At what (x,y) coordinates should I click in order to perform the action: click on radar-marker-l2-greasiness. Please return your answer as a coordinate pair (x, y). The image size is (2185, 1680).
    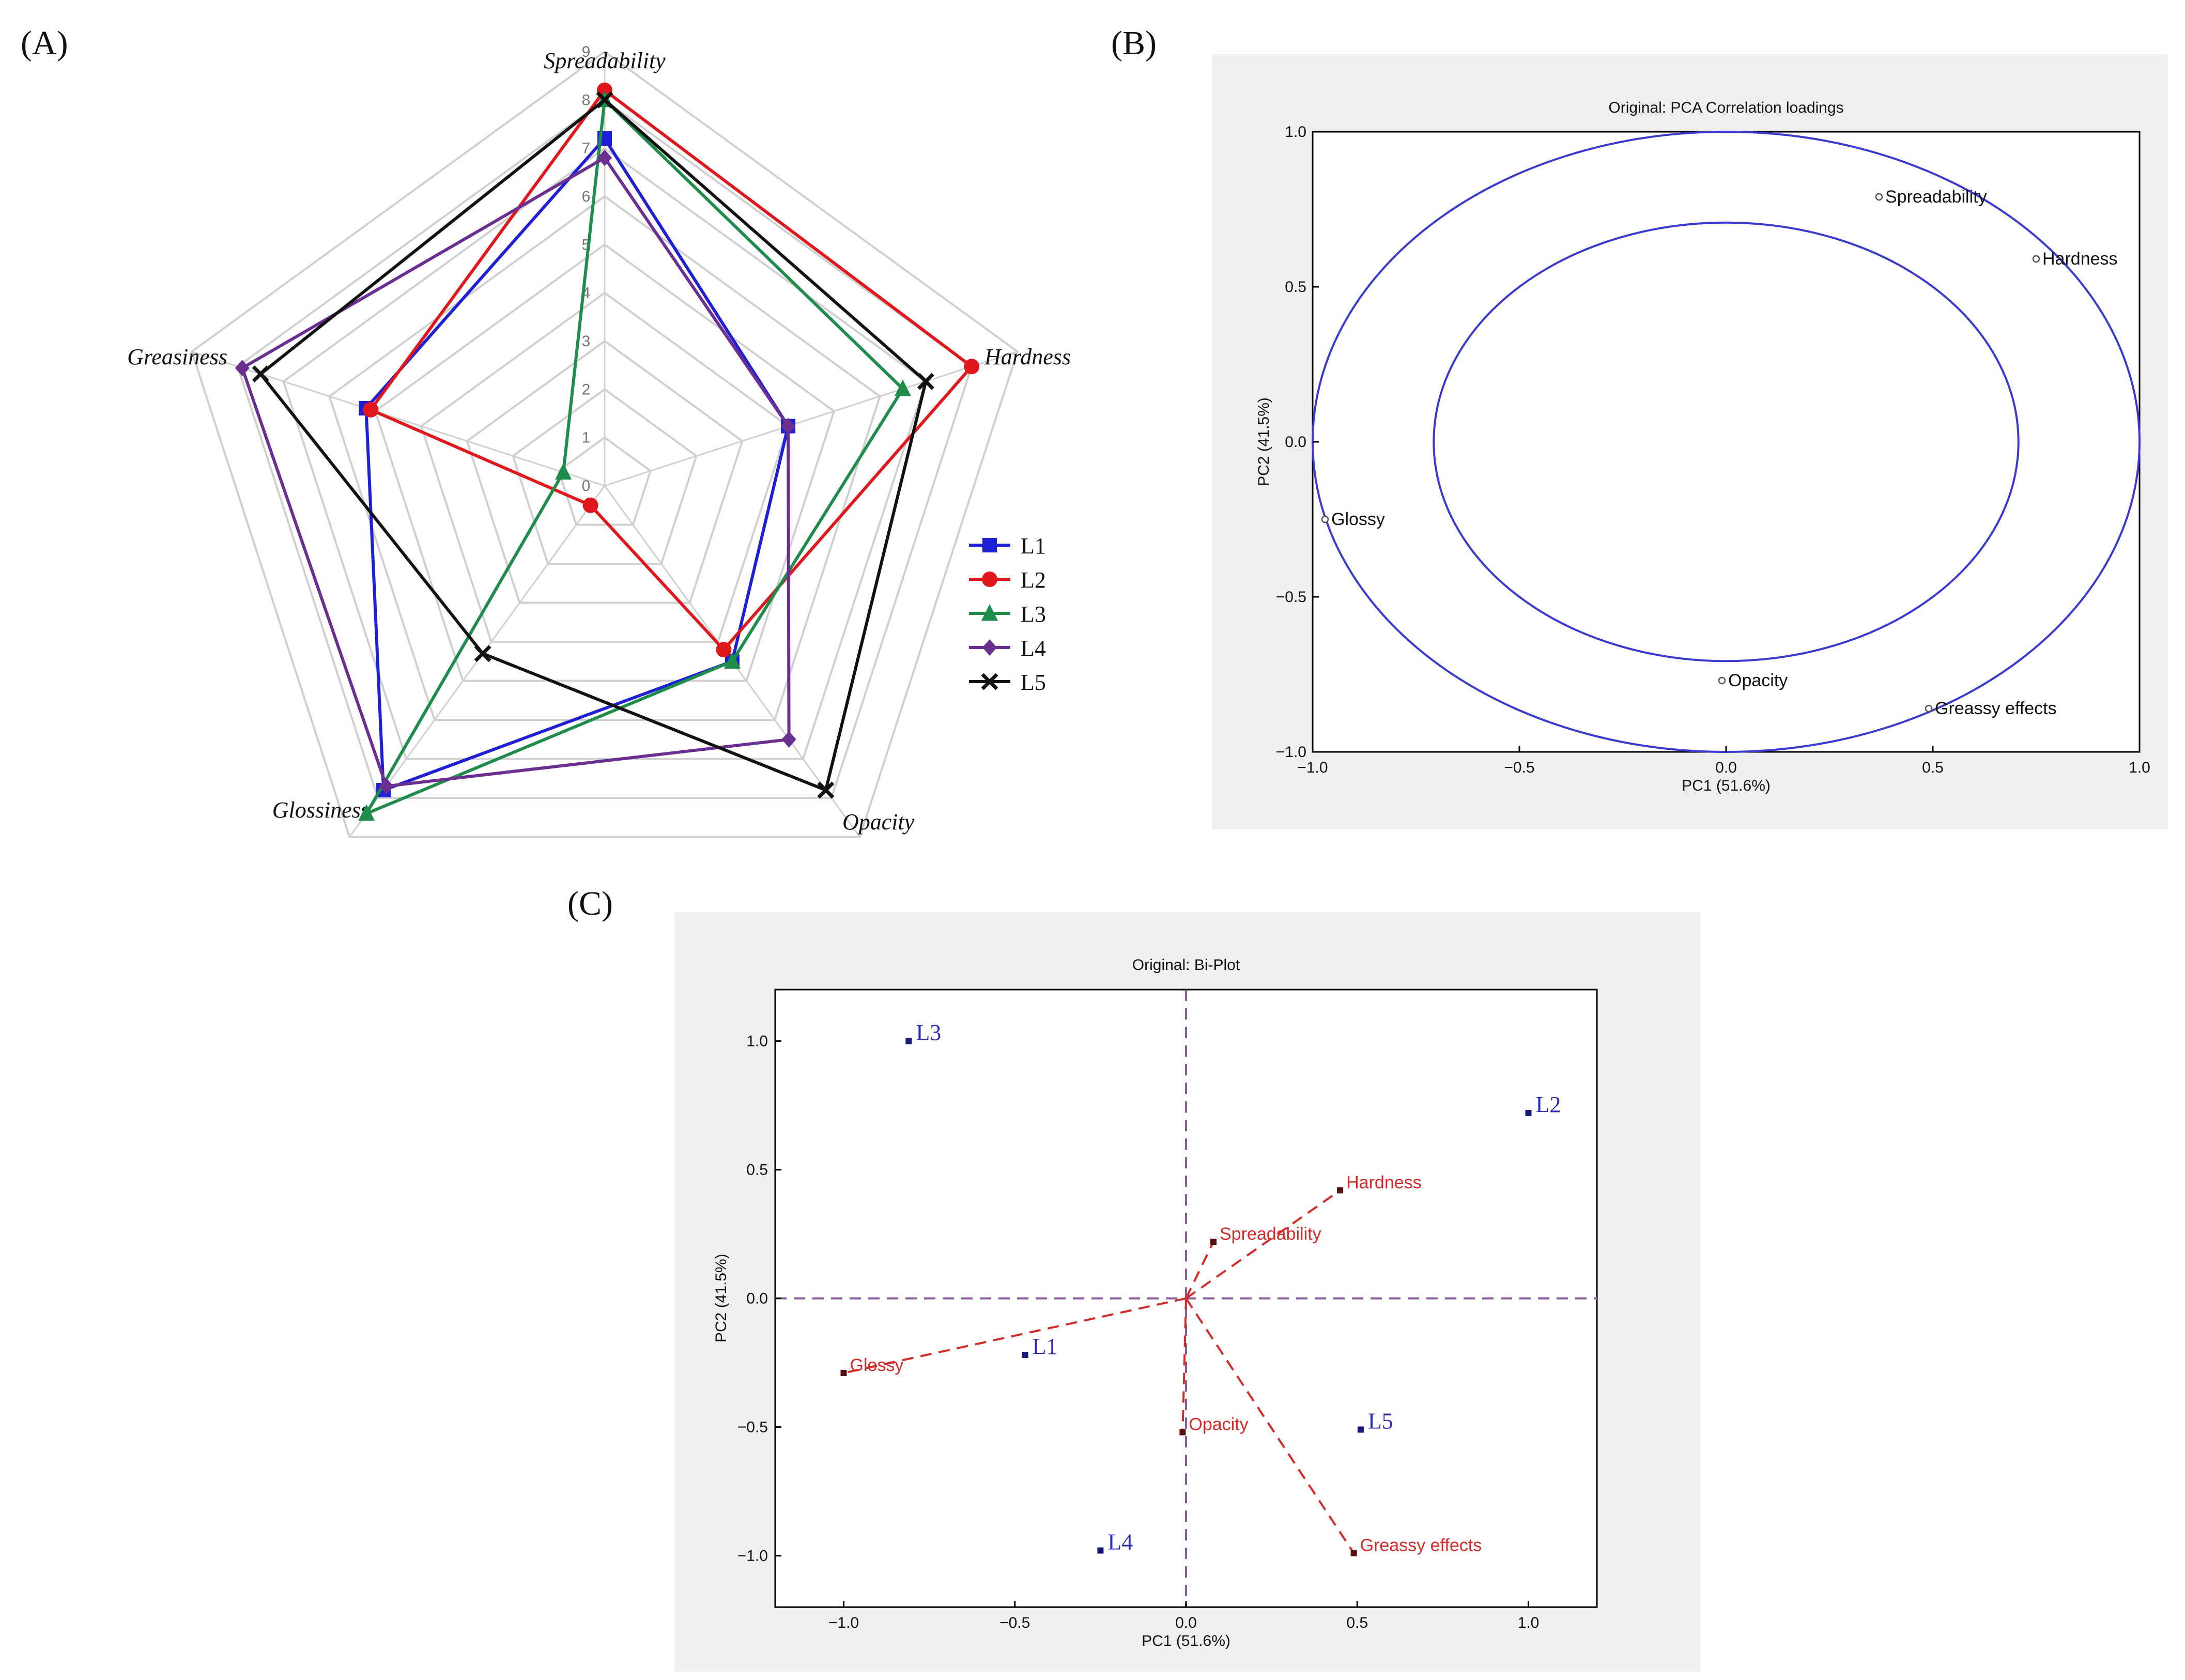
    Looking at the image, I should click on (371, 410).